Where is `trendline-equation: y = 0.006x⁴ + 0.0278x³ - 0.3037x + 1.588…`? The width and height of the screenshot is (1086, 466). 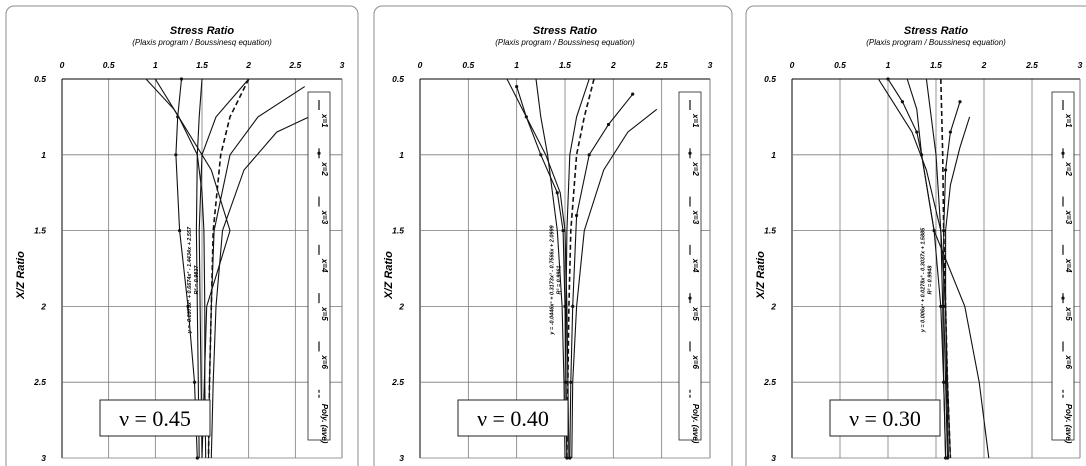
trendline-equation: y = 0.006x⁴ + 0.0278x³ - 0.3037x + 1.588… is located at coordinates (926, 280).